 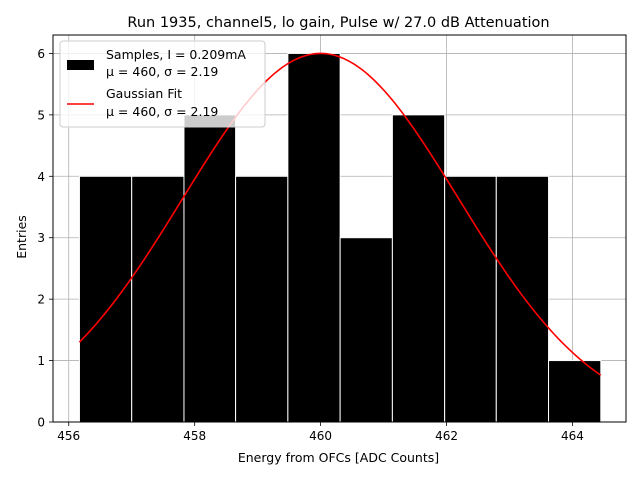 I want to click on x-tick-label: 458, so click(x=194, y=436).